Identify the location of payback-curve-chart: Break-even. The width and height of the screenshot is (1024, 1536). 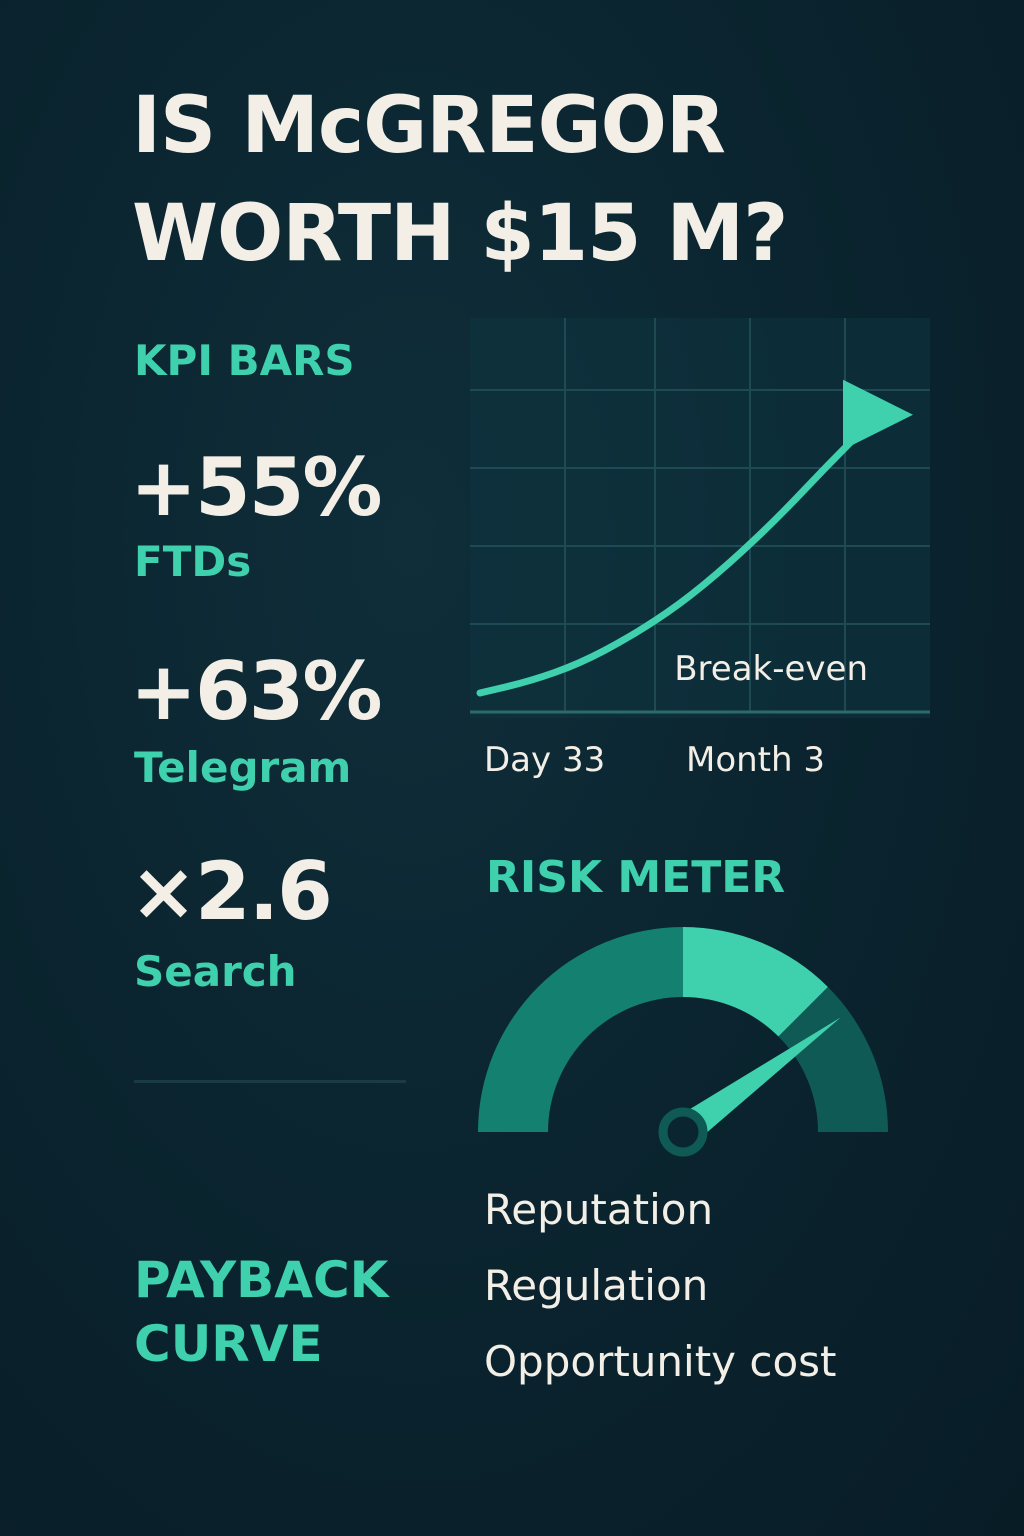
(700, 518).